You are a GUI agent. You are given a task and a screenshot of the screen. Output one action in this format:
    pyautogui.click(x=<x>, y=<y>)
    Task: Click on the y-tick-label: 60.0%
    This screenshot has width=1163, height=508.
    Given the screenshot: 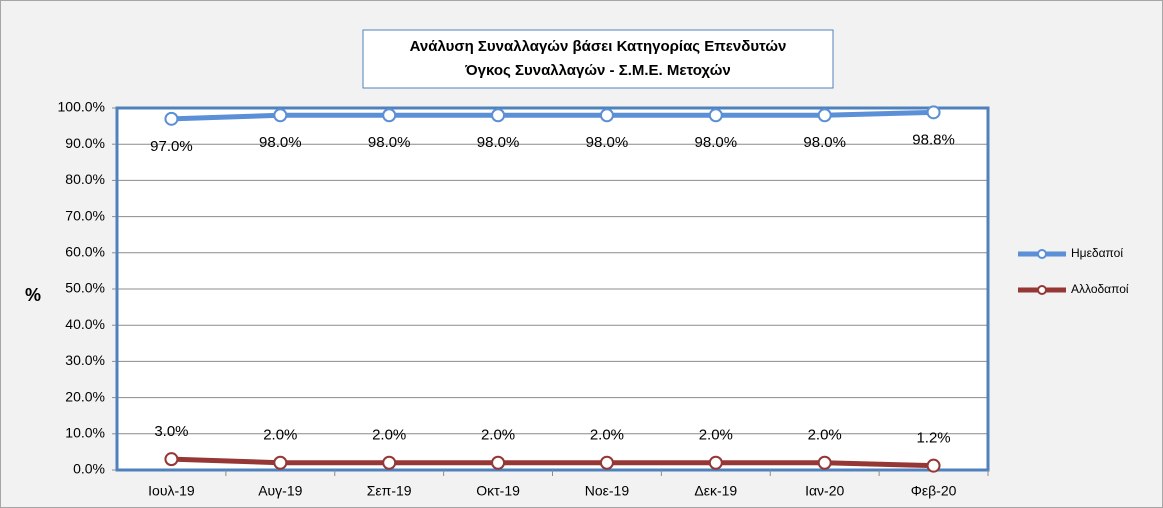 What is the action you would take?
    pyautogui.click(x=85, y=252)
    